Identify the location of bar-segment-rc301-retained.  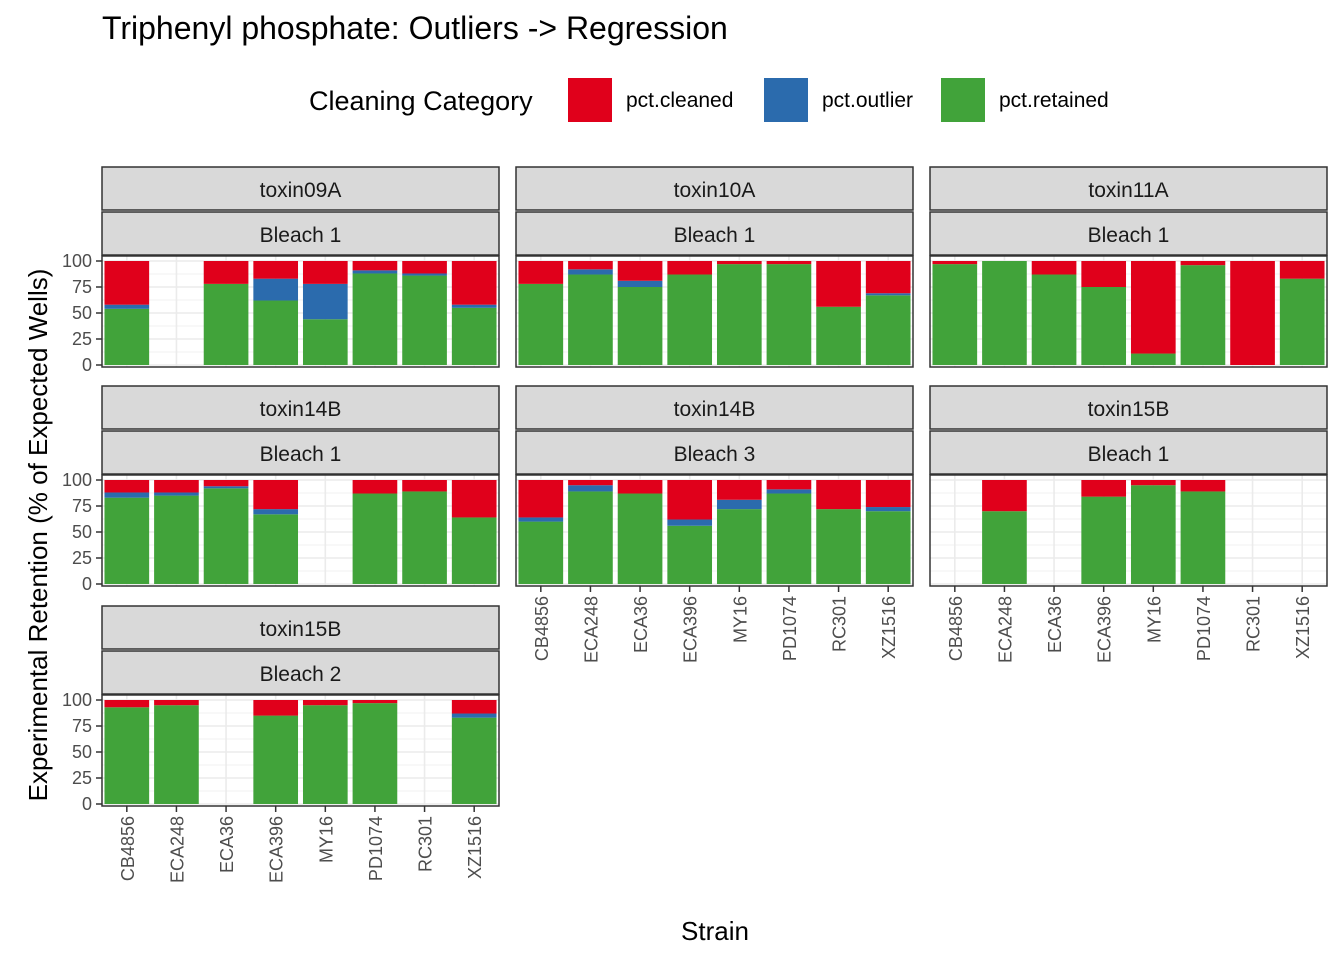
(424, 537).